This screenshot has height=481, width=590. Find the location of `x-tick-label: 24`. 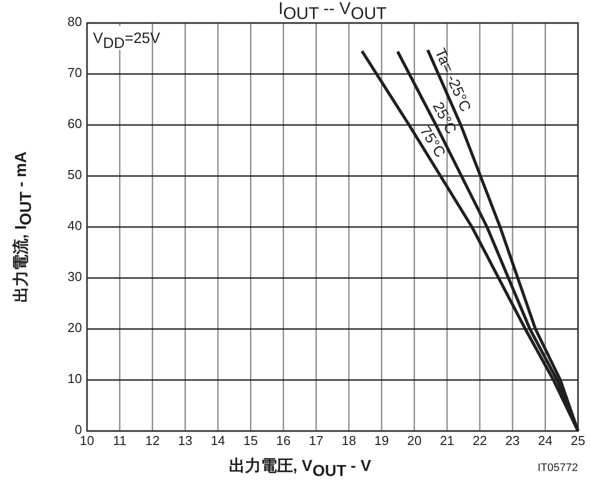

x-tick-label: 24 is located at coordinates (545, 440).